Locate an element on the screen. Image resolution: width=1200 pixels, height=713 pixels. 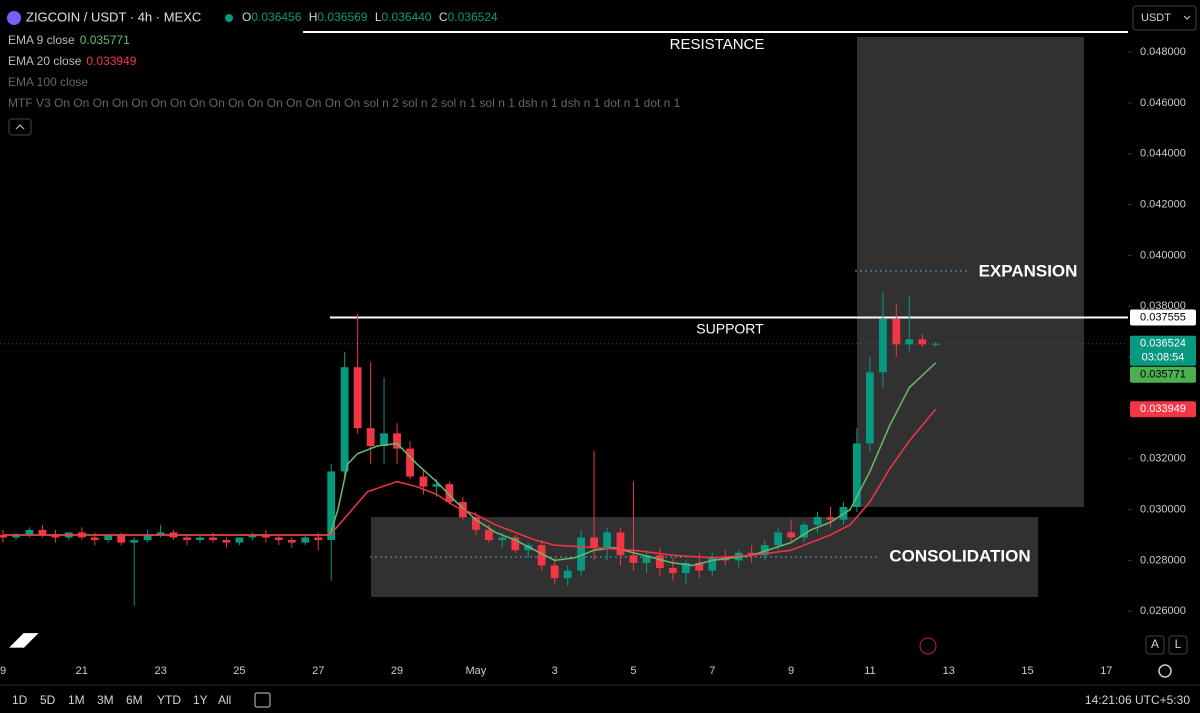
y-tick-label: 0.048000 is located at coordinates (1163, 52).